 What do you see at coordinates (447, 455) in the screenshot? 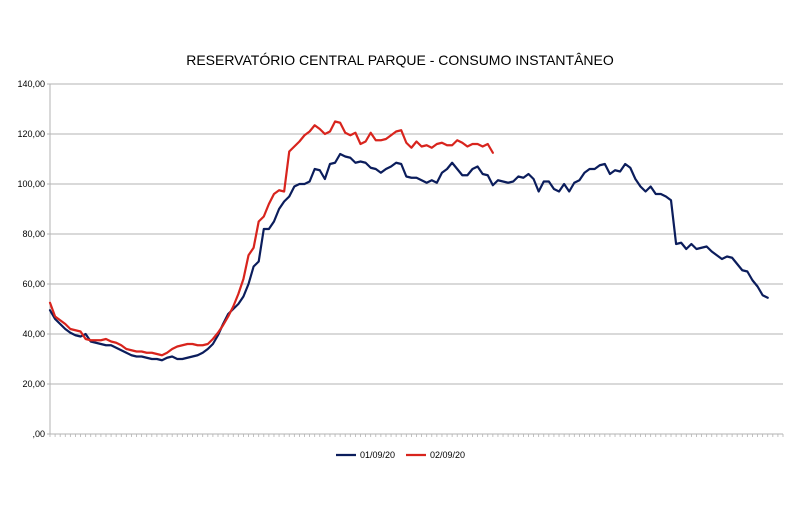
I see `legend-label-2: 02/09/20` at bounding box center [447, 455].